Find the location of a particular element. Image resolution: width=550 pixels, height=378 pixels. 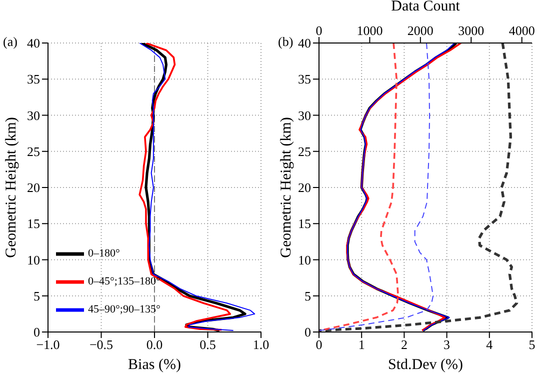

x-tick-label: 0.0 is located at coordinates (154, 344).